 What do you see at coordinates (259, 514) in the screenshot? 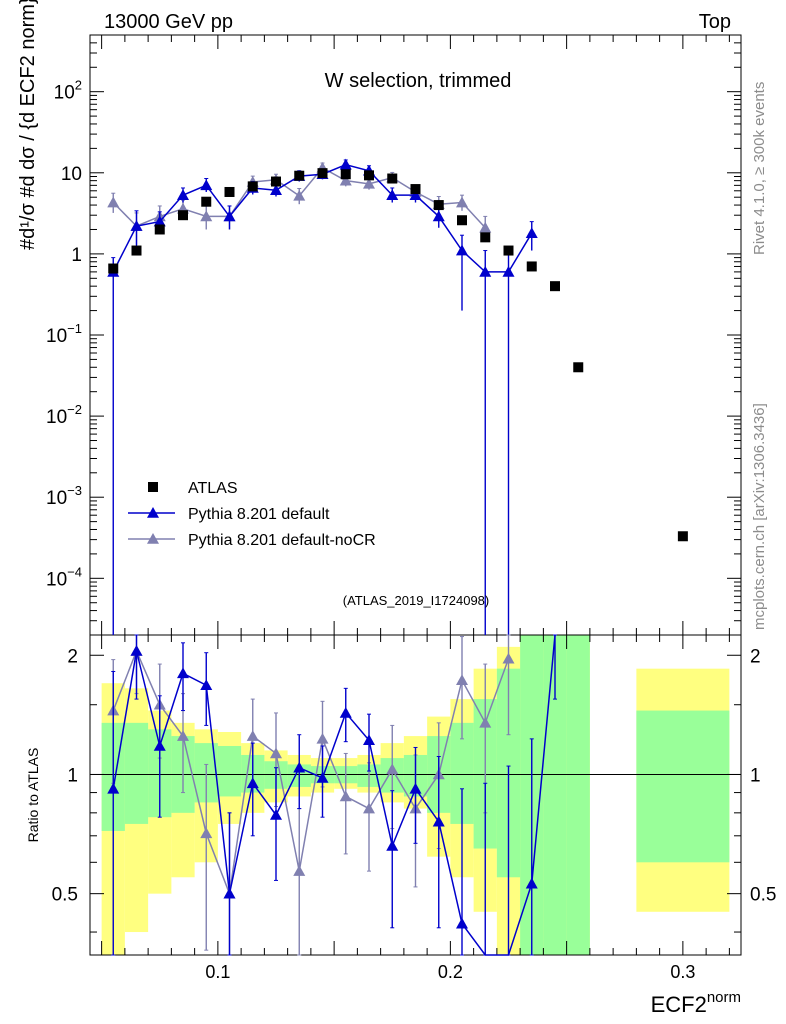
I see `legend-label: Pythia 8.201 default` at bounding box center [259, 514].